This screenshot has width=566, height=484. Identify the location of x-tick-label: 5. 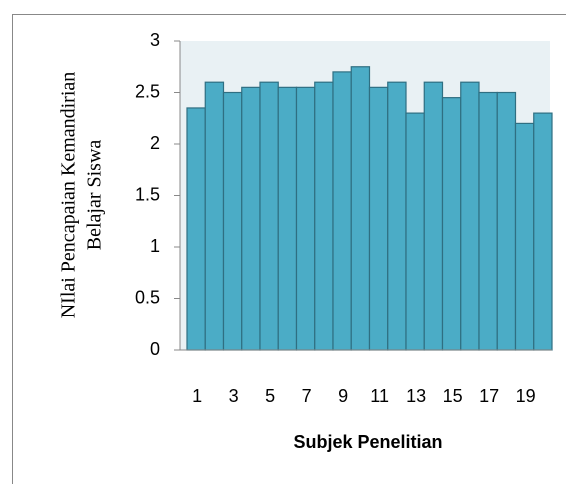
(270, 396).